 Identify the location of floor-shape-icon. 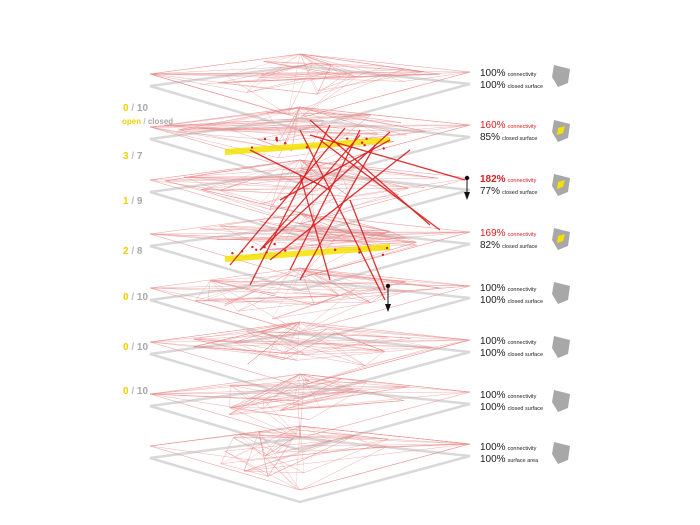
(561, 347).